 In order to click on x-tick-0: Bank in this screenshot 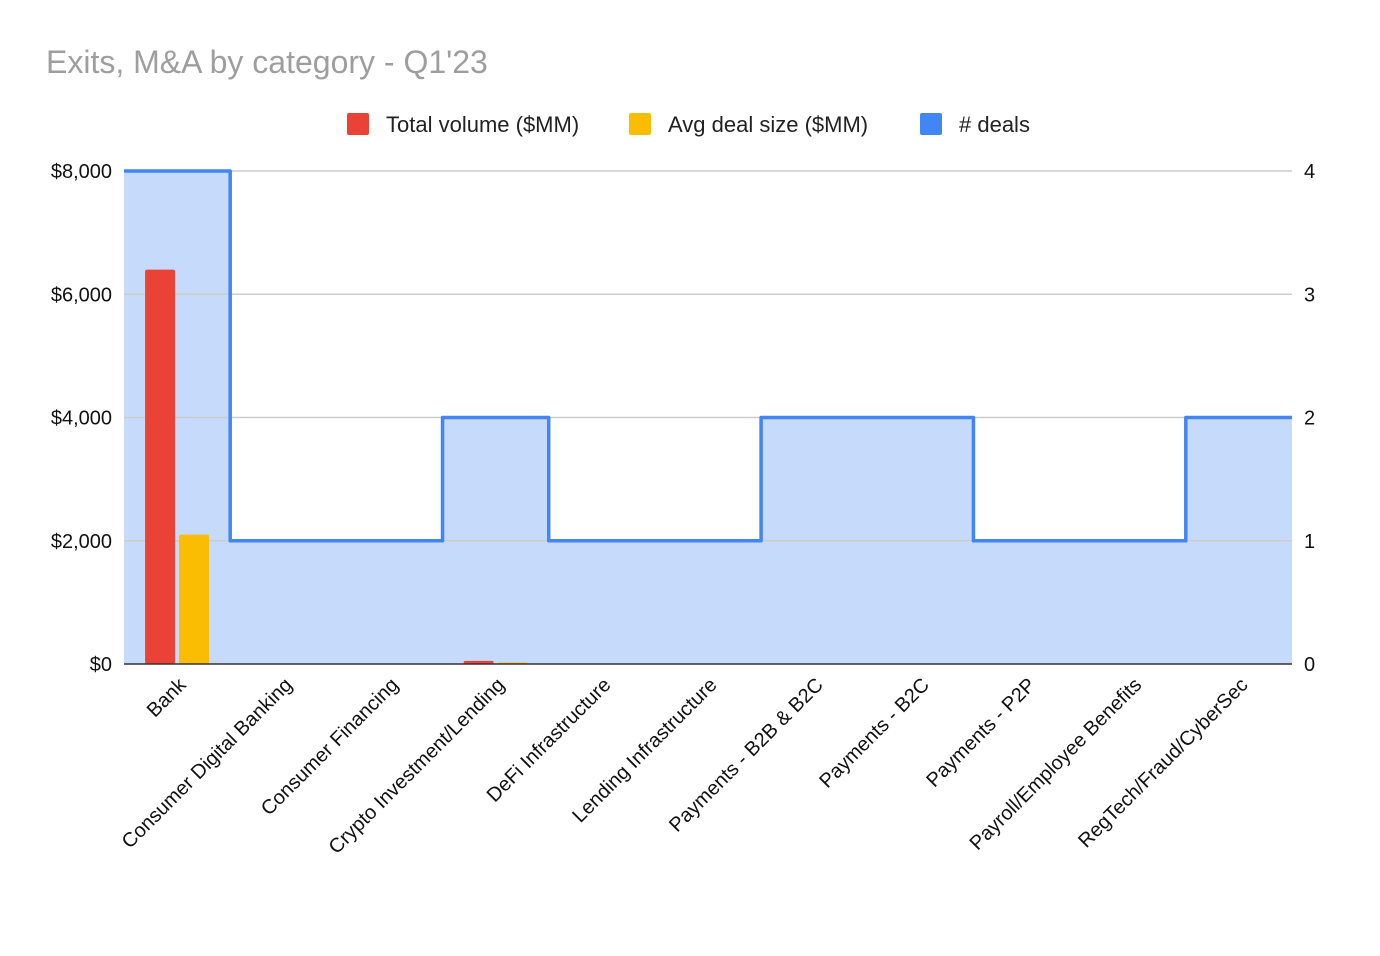, I will do `click(167, 697)`.